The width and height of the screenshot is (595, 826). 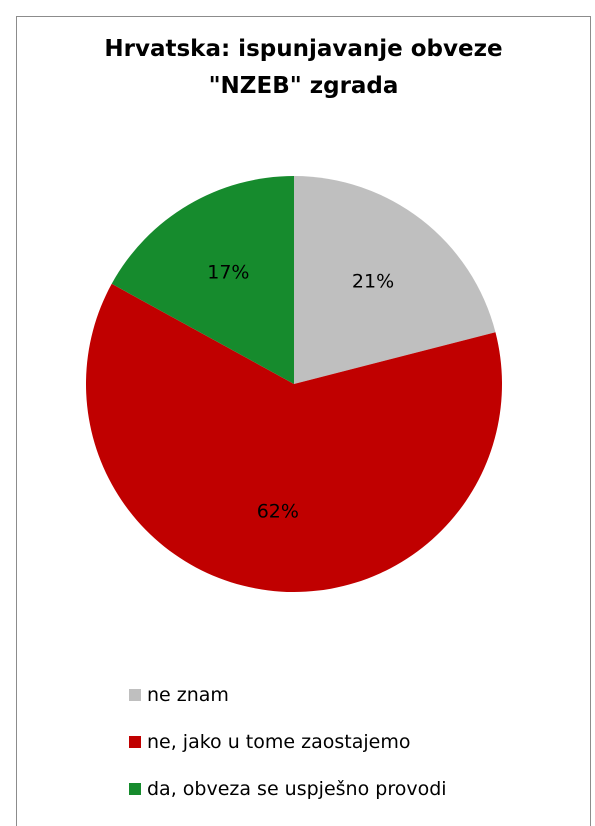 I want to click on legend-swatch-ne-znam, so click(x=135, y=695).